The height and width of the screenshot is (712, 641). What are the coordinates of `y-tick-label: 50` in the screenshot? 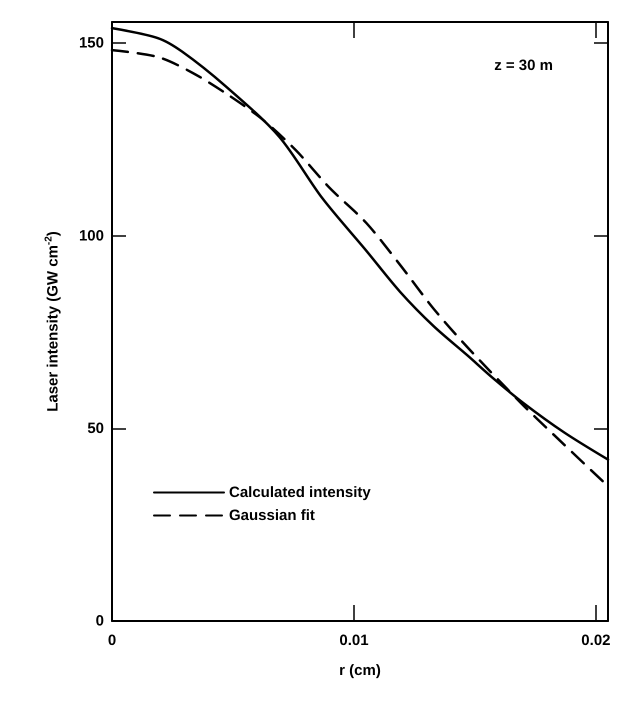 It's located at (95, 428).